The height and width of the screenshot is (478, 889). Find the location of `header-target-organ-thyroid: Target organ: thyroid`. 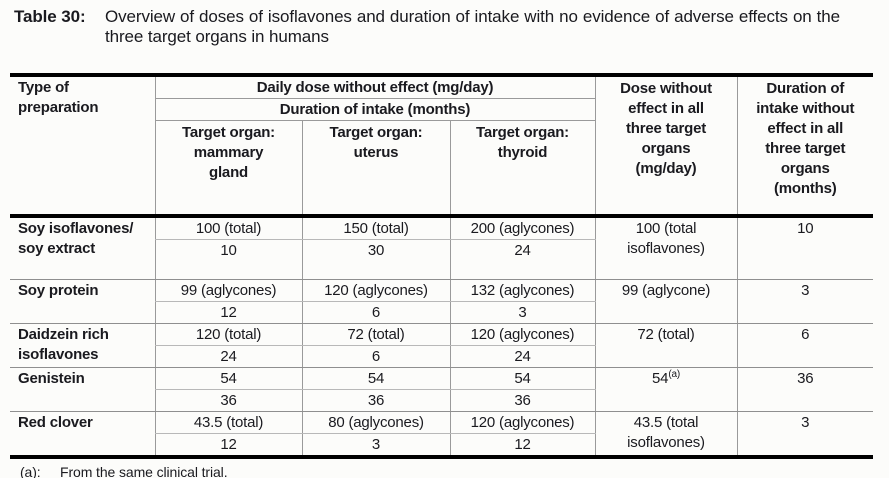

header-target-organ-thyroid: Target organ: thyroid is located at coordinates (522, 169).